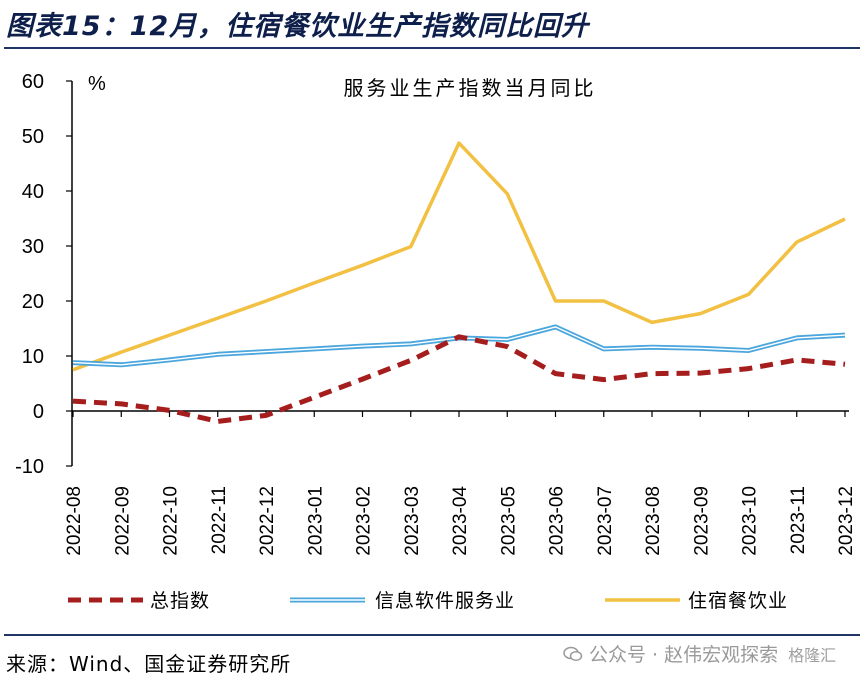  I want to click on legend-label: 总指数, so click(180, 601).